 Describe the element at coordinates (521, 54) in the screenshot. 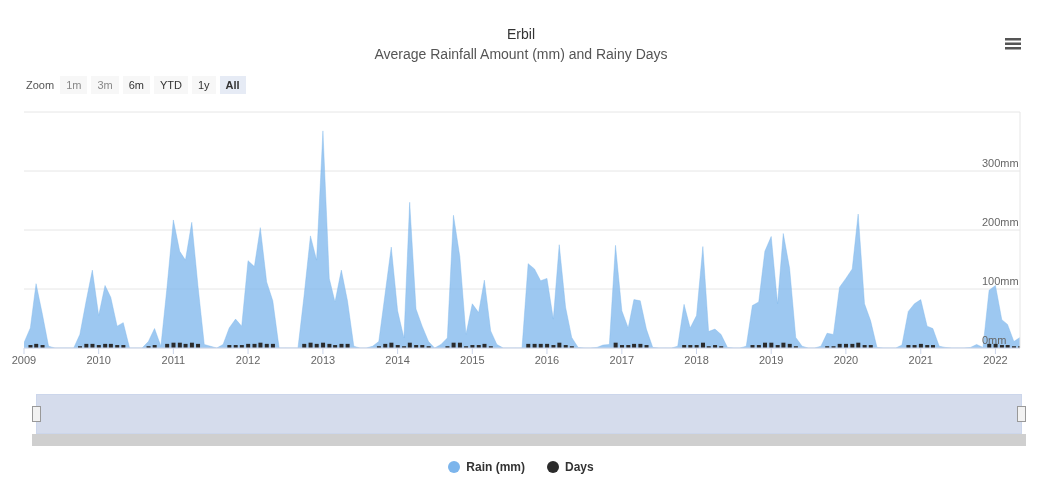

I see `chart-subtitle: Average Rainfall Amount (mm) and Rainy Days` at that location.